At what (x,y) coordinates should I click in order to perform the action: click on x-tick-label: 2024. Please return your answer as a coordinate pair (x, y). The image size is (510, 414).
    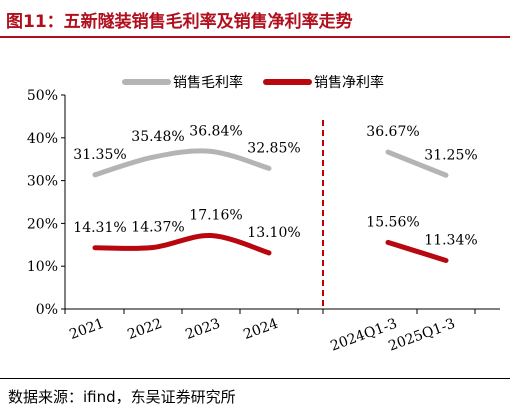
    Looking at the image, I should click on (260, 329).